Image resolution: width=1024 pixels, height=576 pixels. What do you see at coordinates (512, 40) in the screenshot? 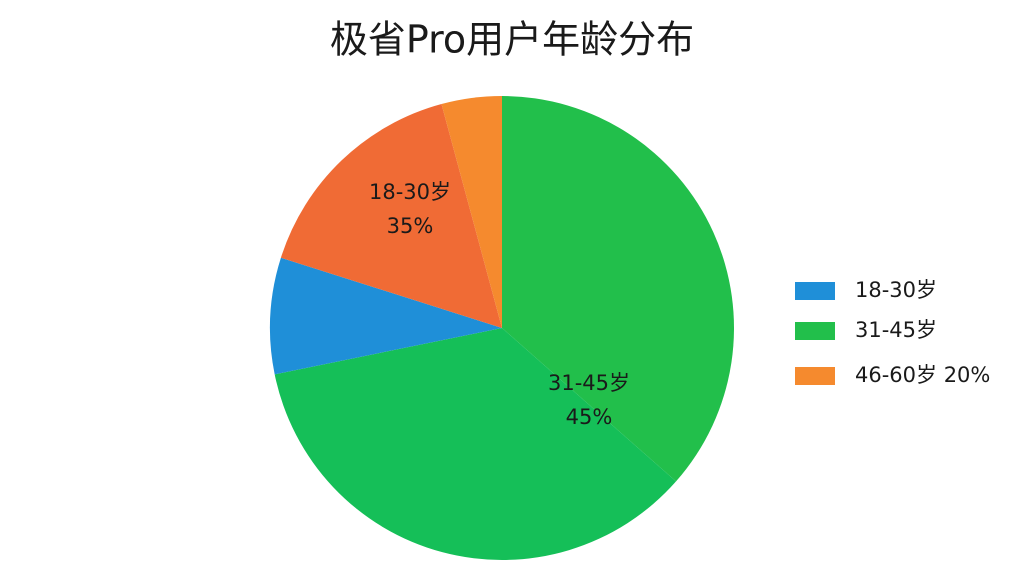
I see `chart-title: 极省Pro用户年龄分布` at bounding box center [512, 40].